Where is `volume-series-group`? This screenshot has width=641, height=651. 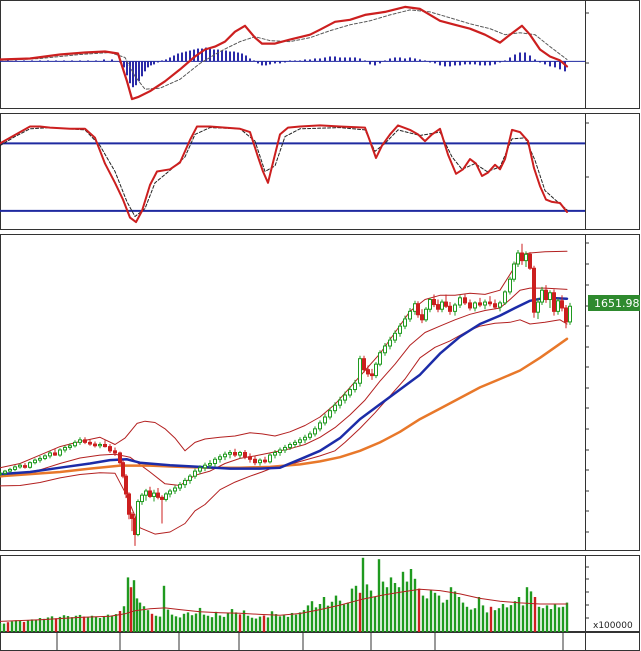 volume-series-group is located at coordinates (284, 594).